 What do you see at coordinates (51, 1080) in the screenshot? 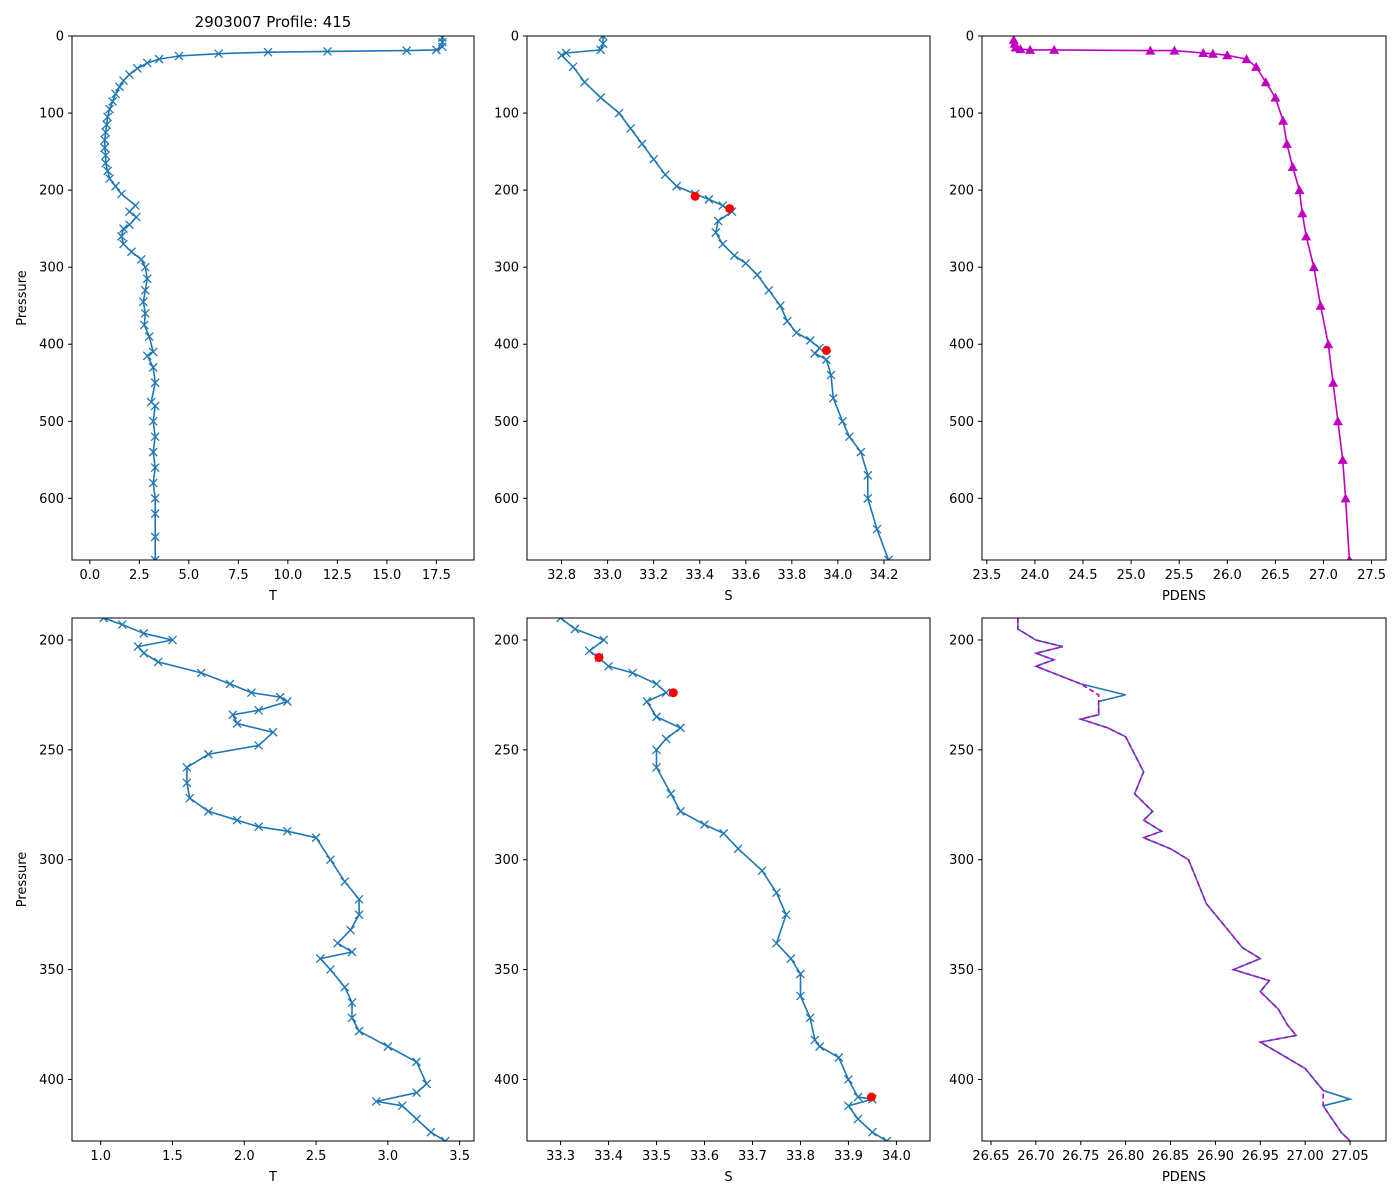
I see `y-tick-label: 400` at bounding box center [51, 1080].